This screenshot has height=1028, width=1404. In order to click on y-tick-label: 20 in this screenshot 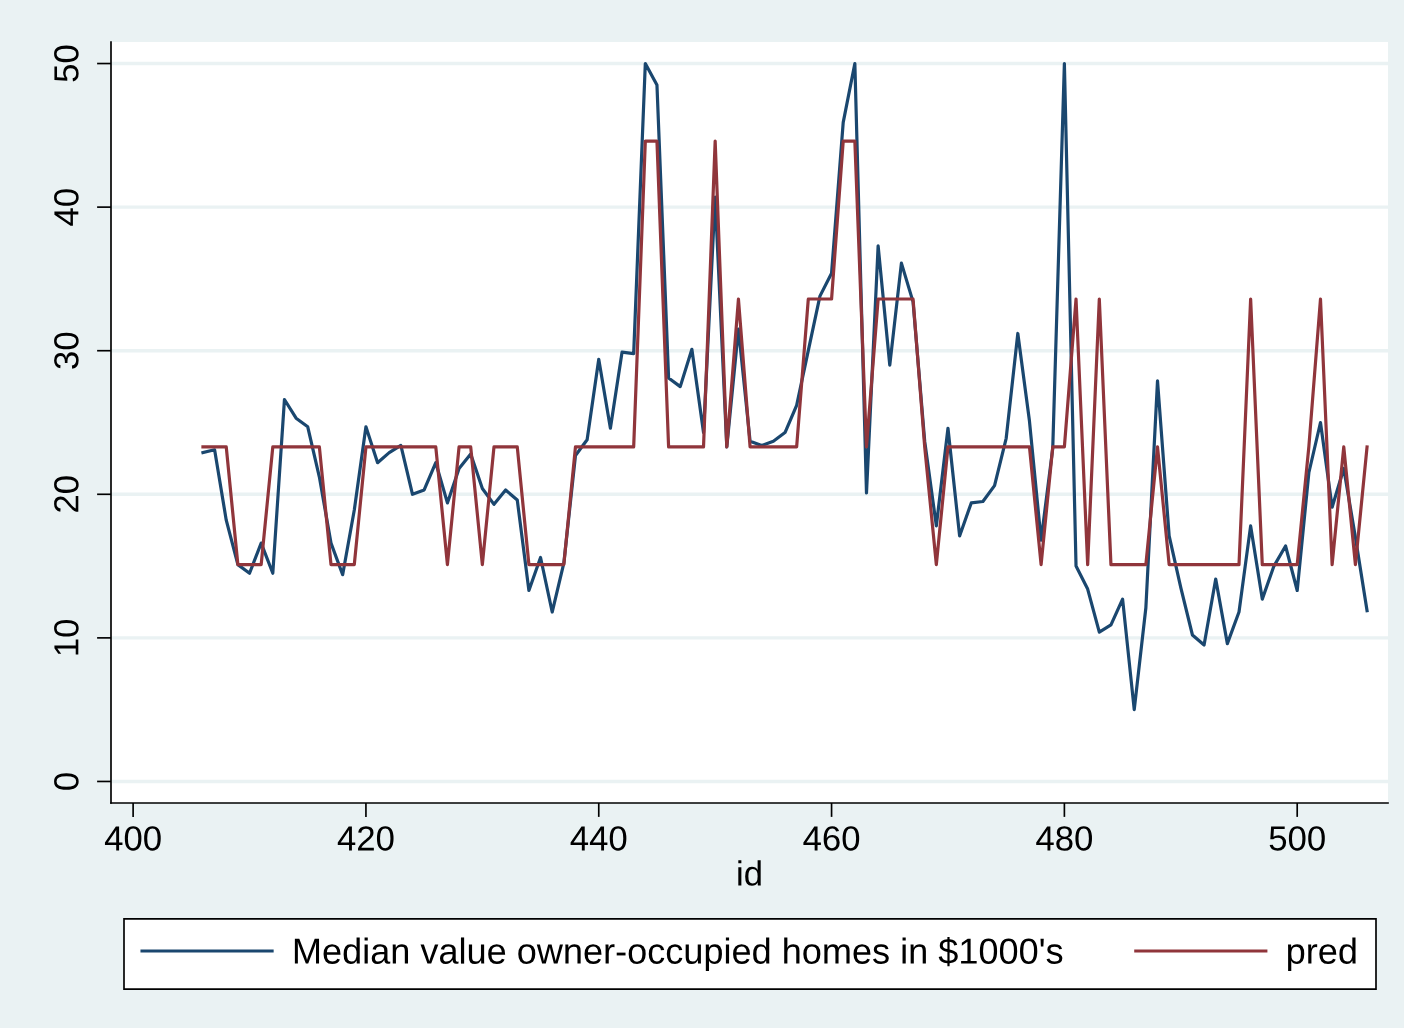, I will do `click(66, 494)`.